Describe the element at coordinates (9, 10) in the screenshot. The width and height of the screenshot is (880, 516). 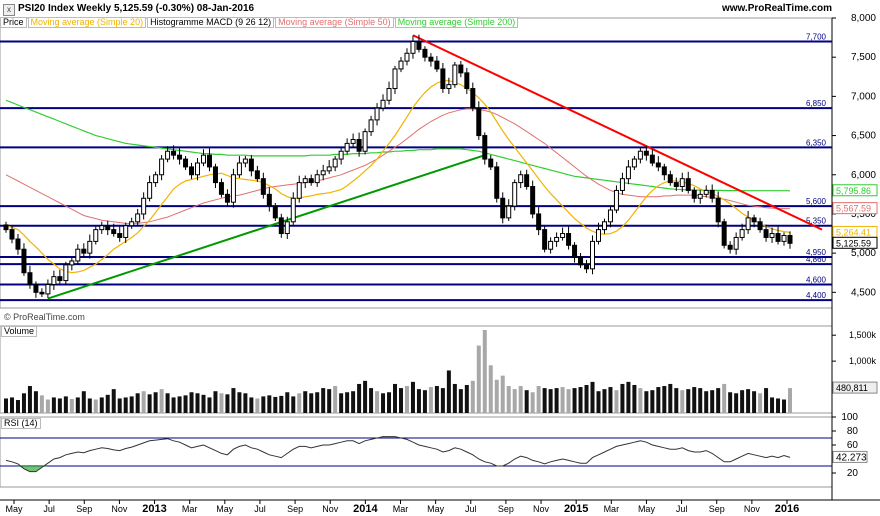
I see `close-icon: x` at that location.